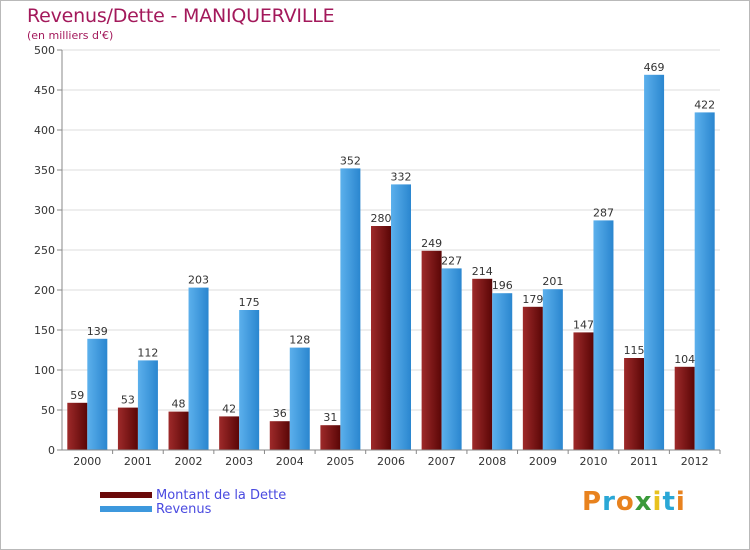  I want to click on legend-swatch-revenue, so click(126, 509).